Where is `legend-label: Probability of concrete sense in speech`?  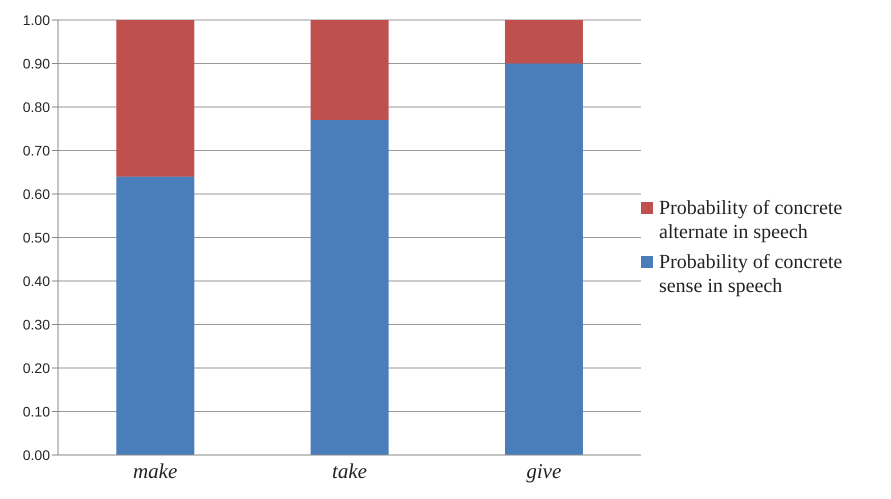
legend-label: Probability of concrete sense in speech is located at coordinates (751, 274).